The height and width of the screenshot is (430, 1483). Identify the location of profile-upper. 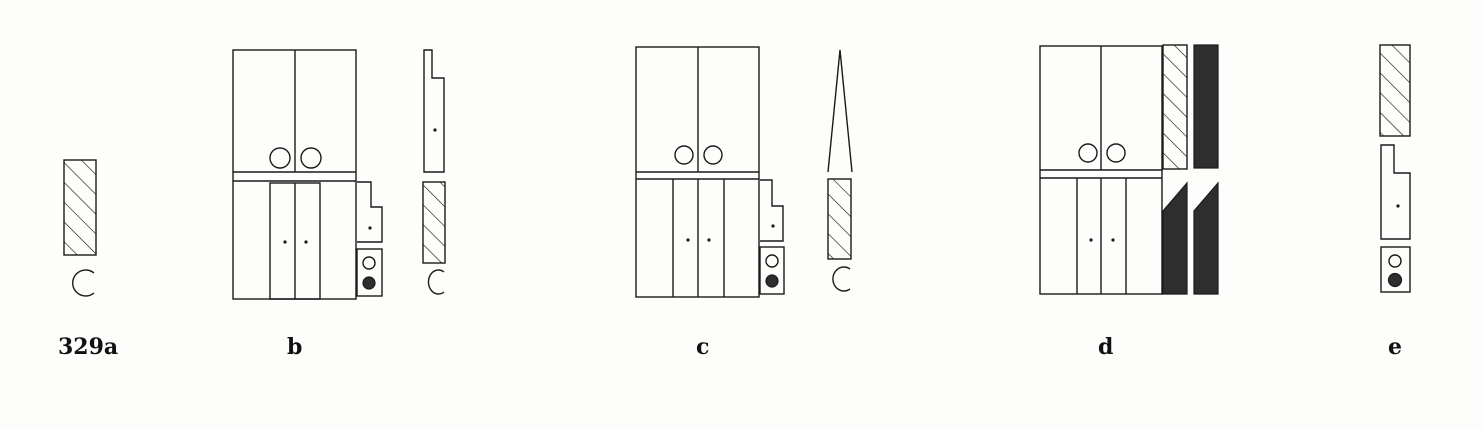
(434, 111).